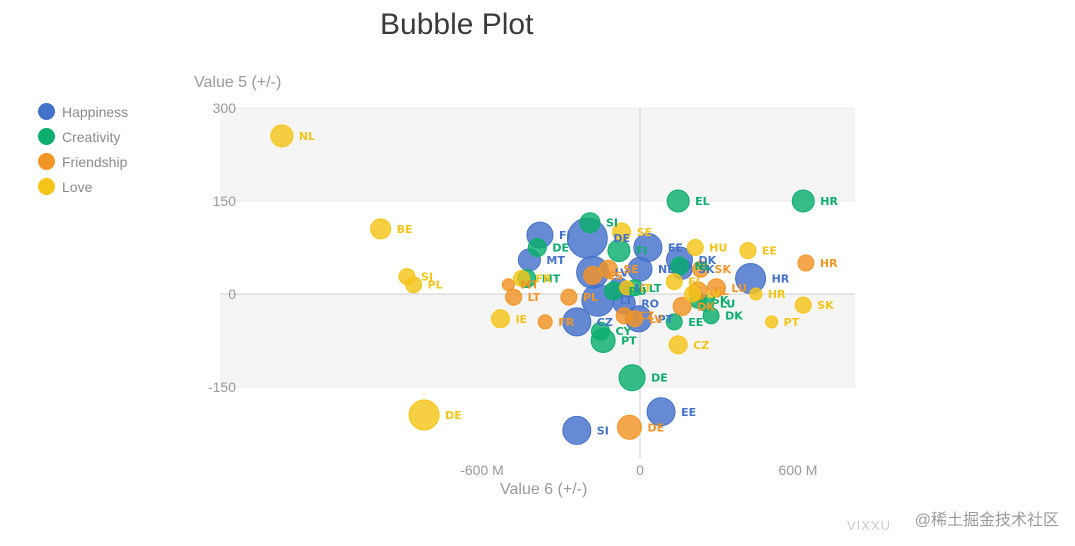  I want to click on x-tick-label: -600 M, so click(482, 470).